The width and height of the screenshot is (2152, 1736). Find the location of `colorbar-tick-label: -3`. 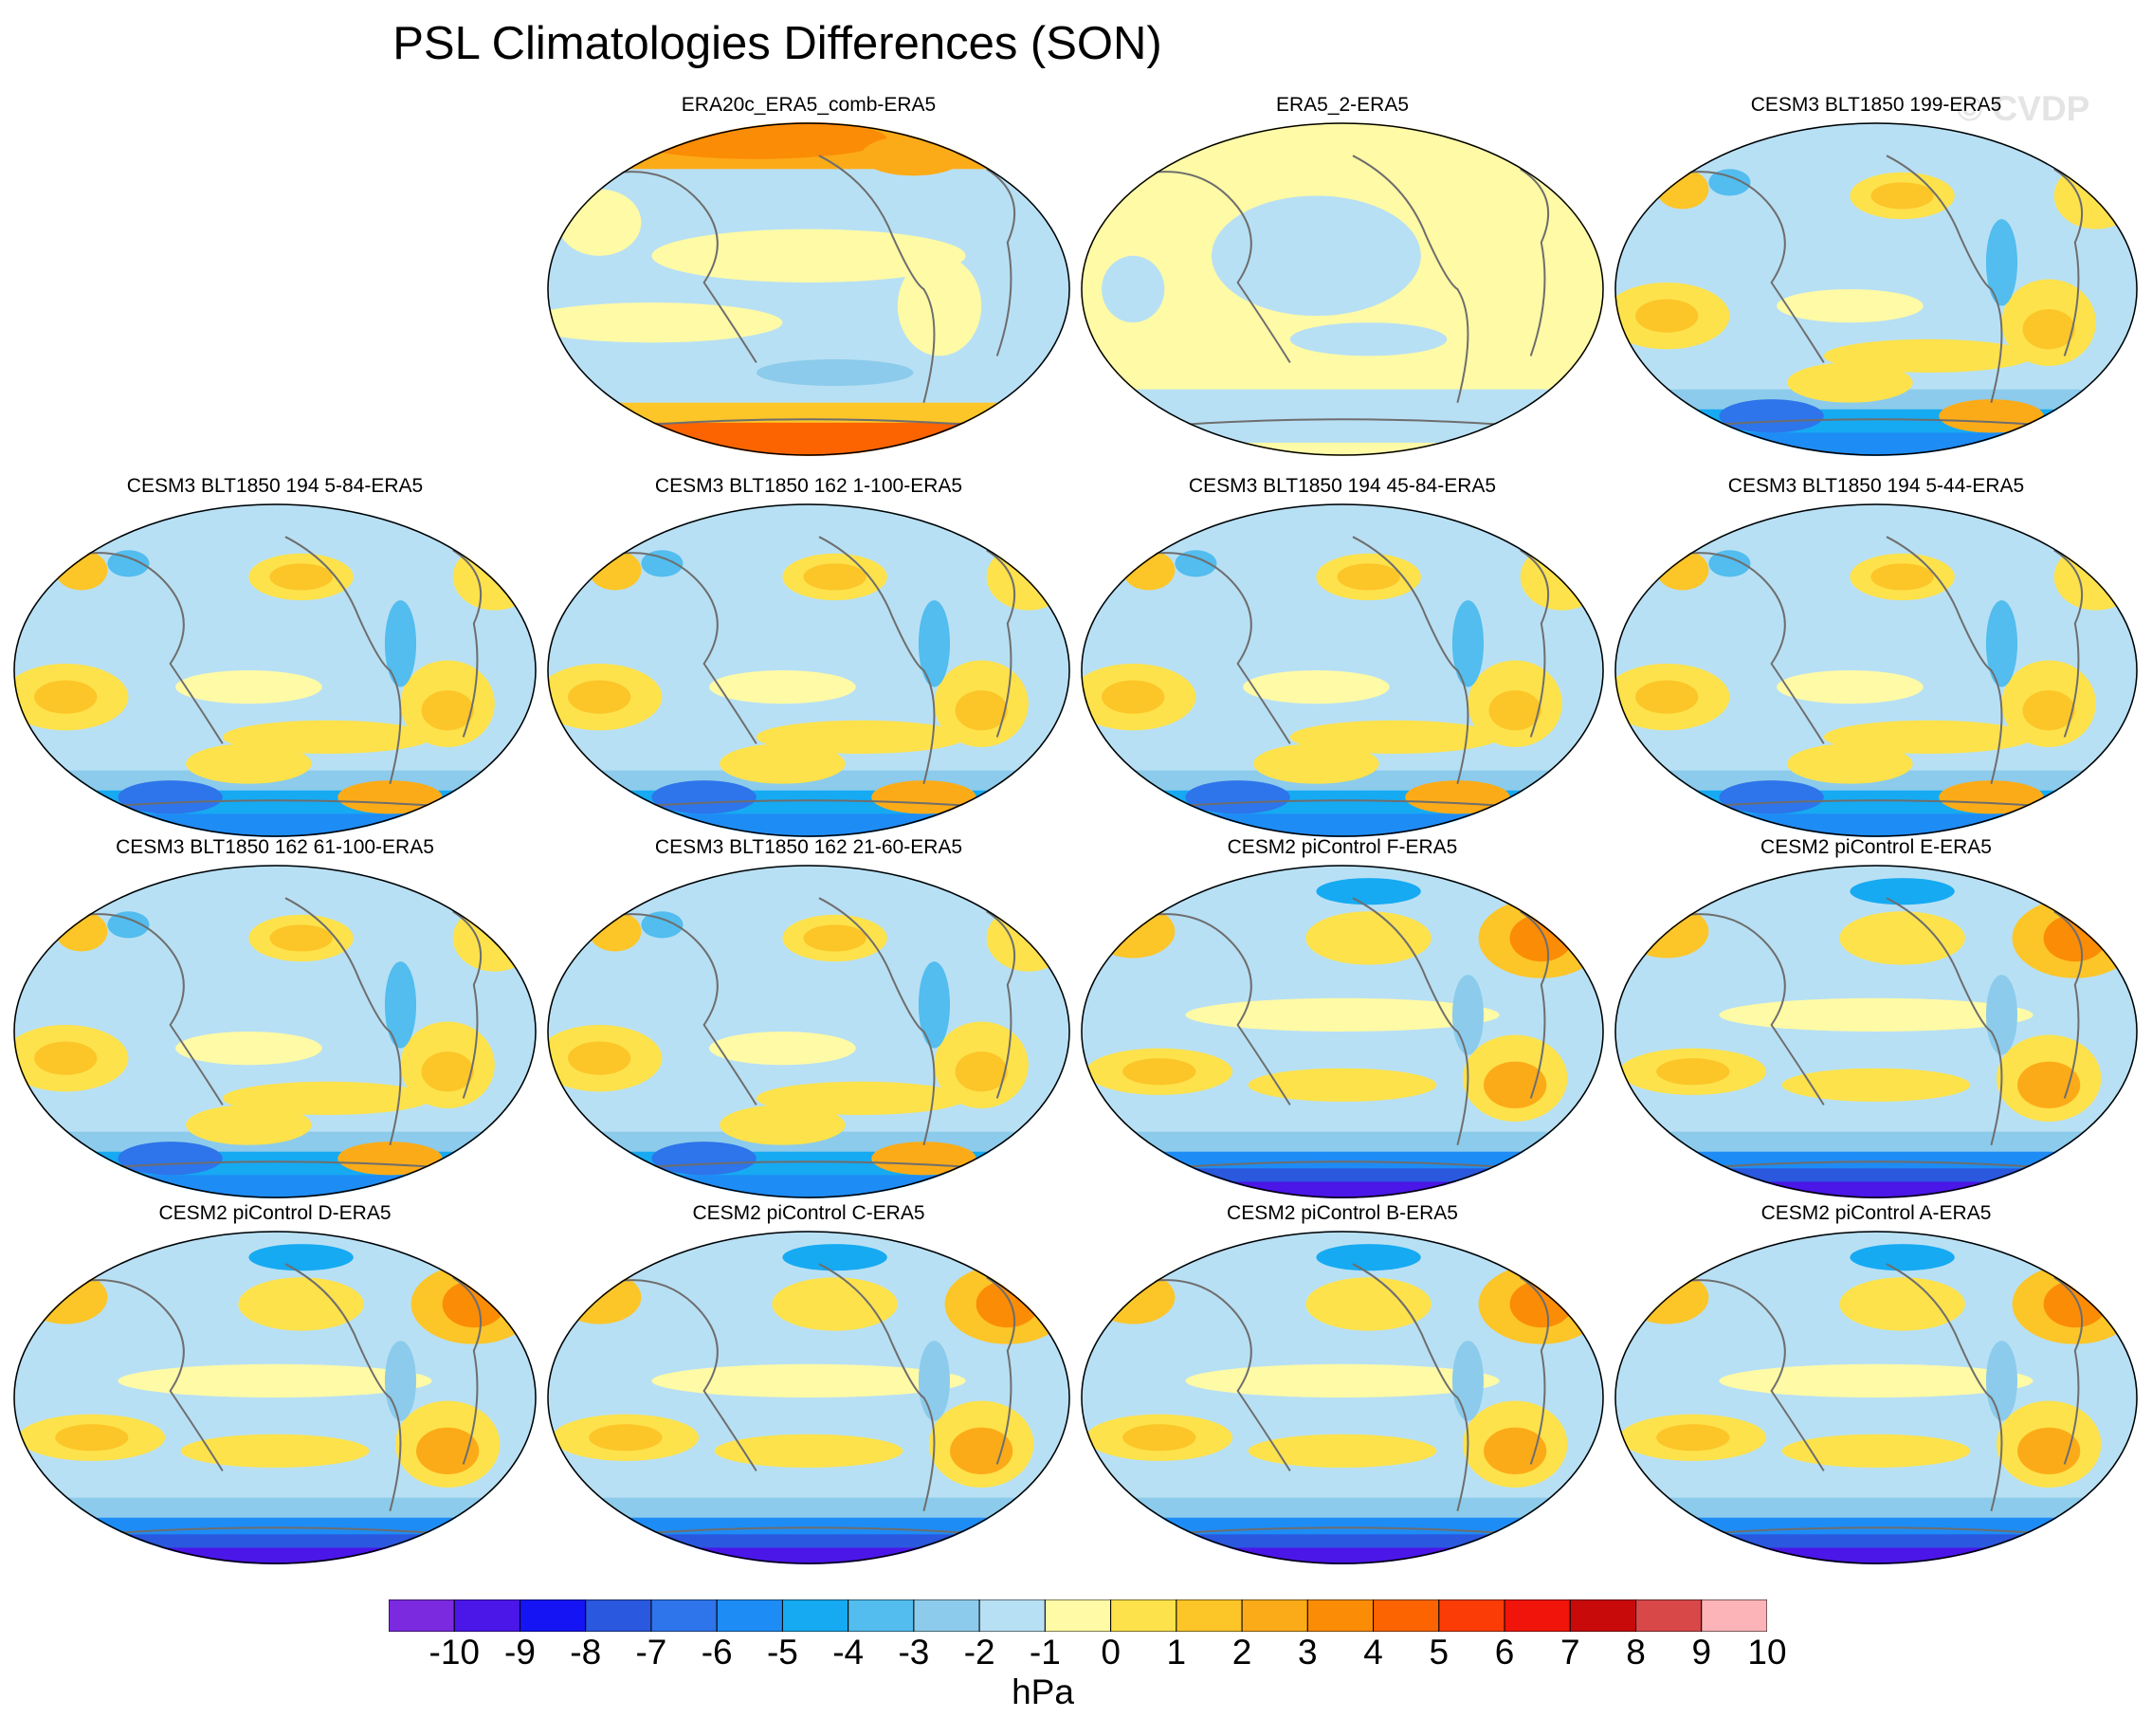

colorbar-tick-label: -3 is located at coordinates (914, 1652).